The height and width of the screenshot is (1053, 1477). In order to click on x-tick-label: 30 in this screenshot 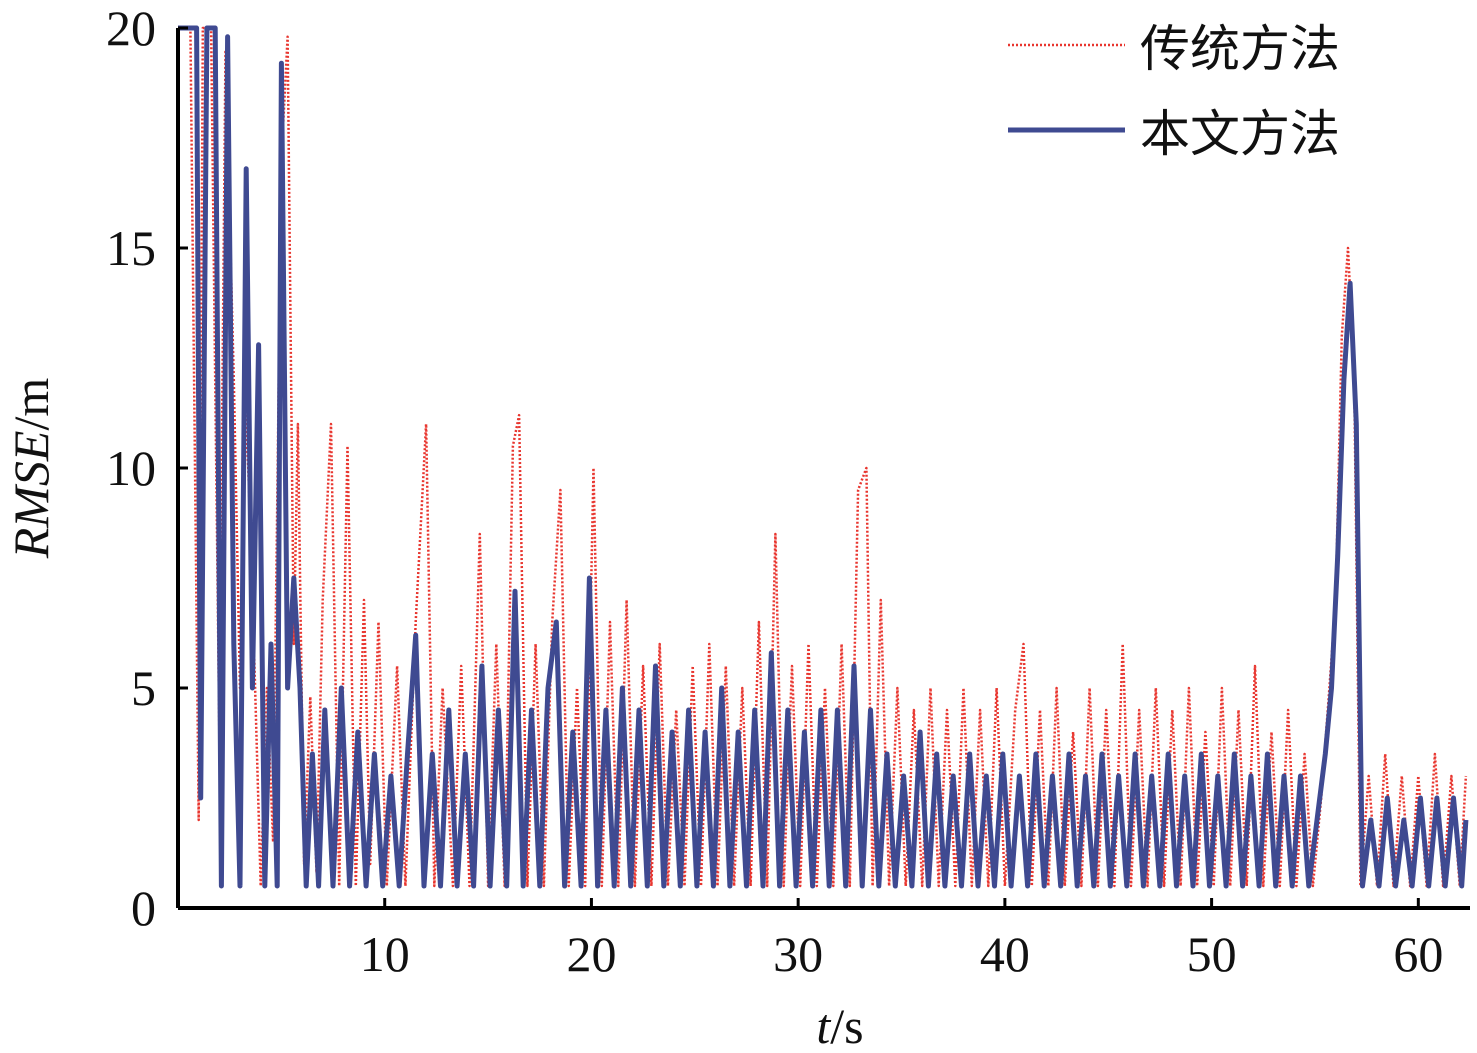, I will do `click(798, 954)`.